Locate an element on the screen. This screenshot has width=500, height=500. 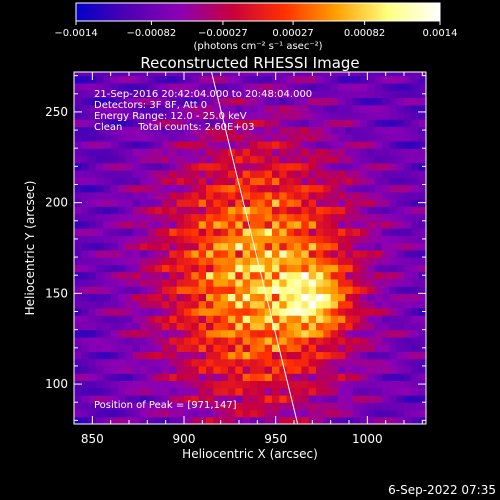
colorbar-gradient is located at coordinates (258, 12).